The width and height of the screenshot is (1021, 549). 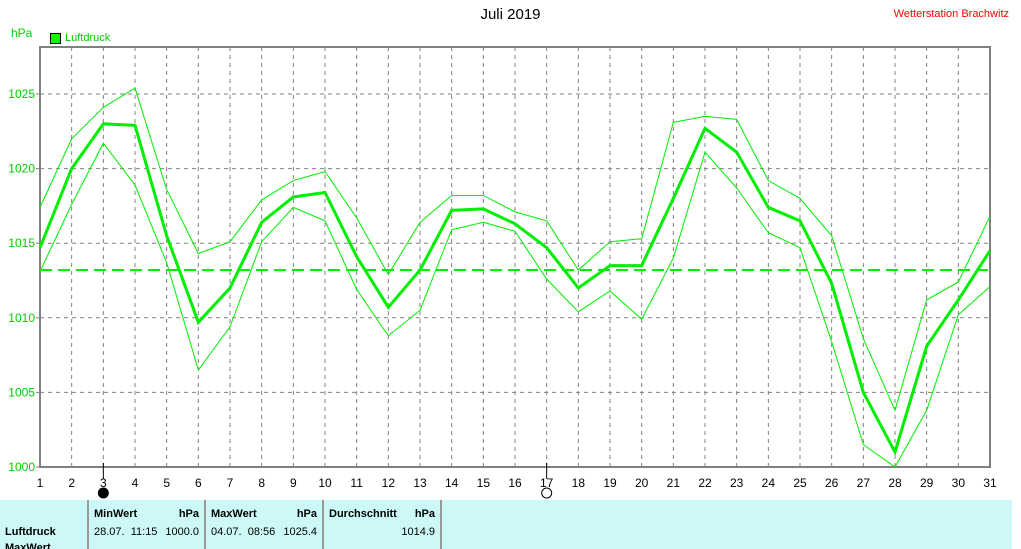 What do you see at coordinates (325, 483) in the screenshot?
I see `x-tick-label: 10` at bounding box center [325, 483].